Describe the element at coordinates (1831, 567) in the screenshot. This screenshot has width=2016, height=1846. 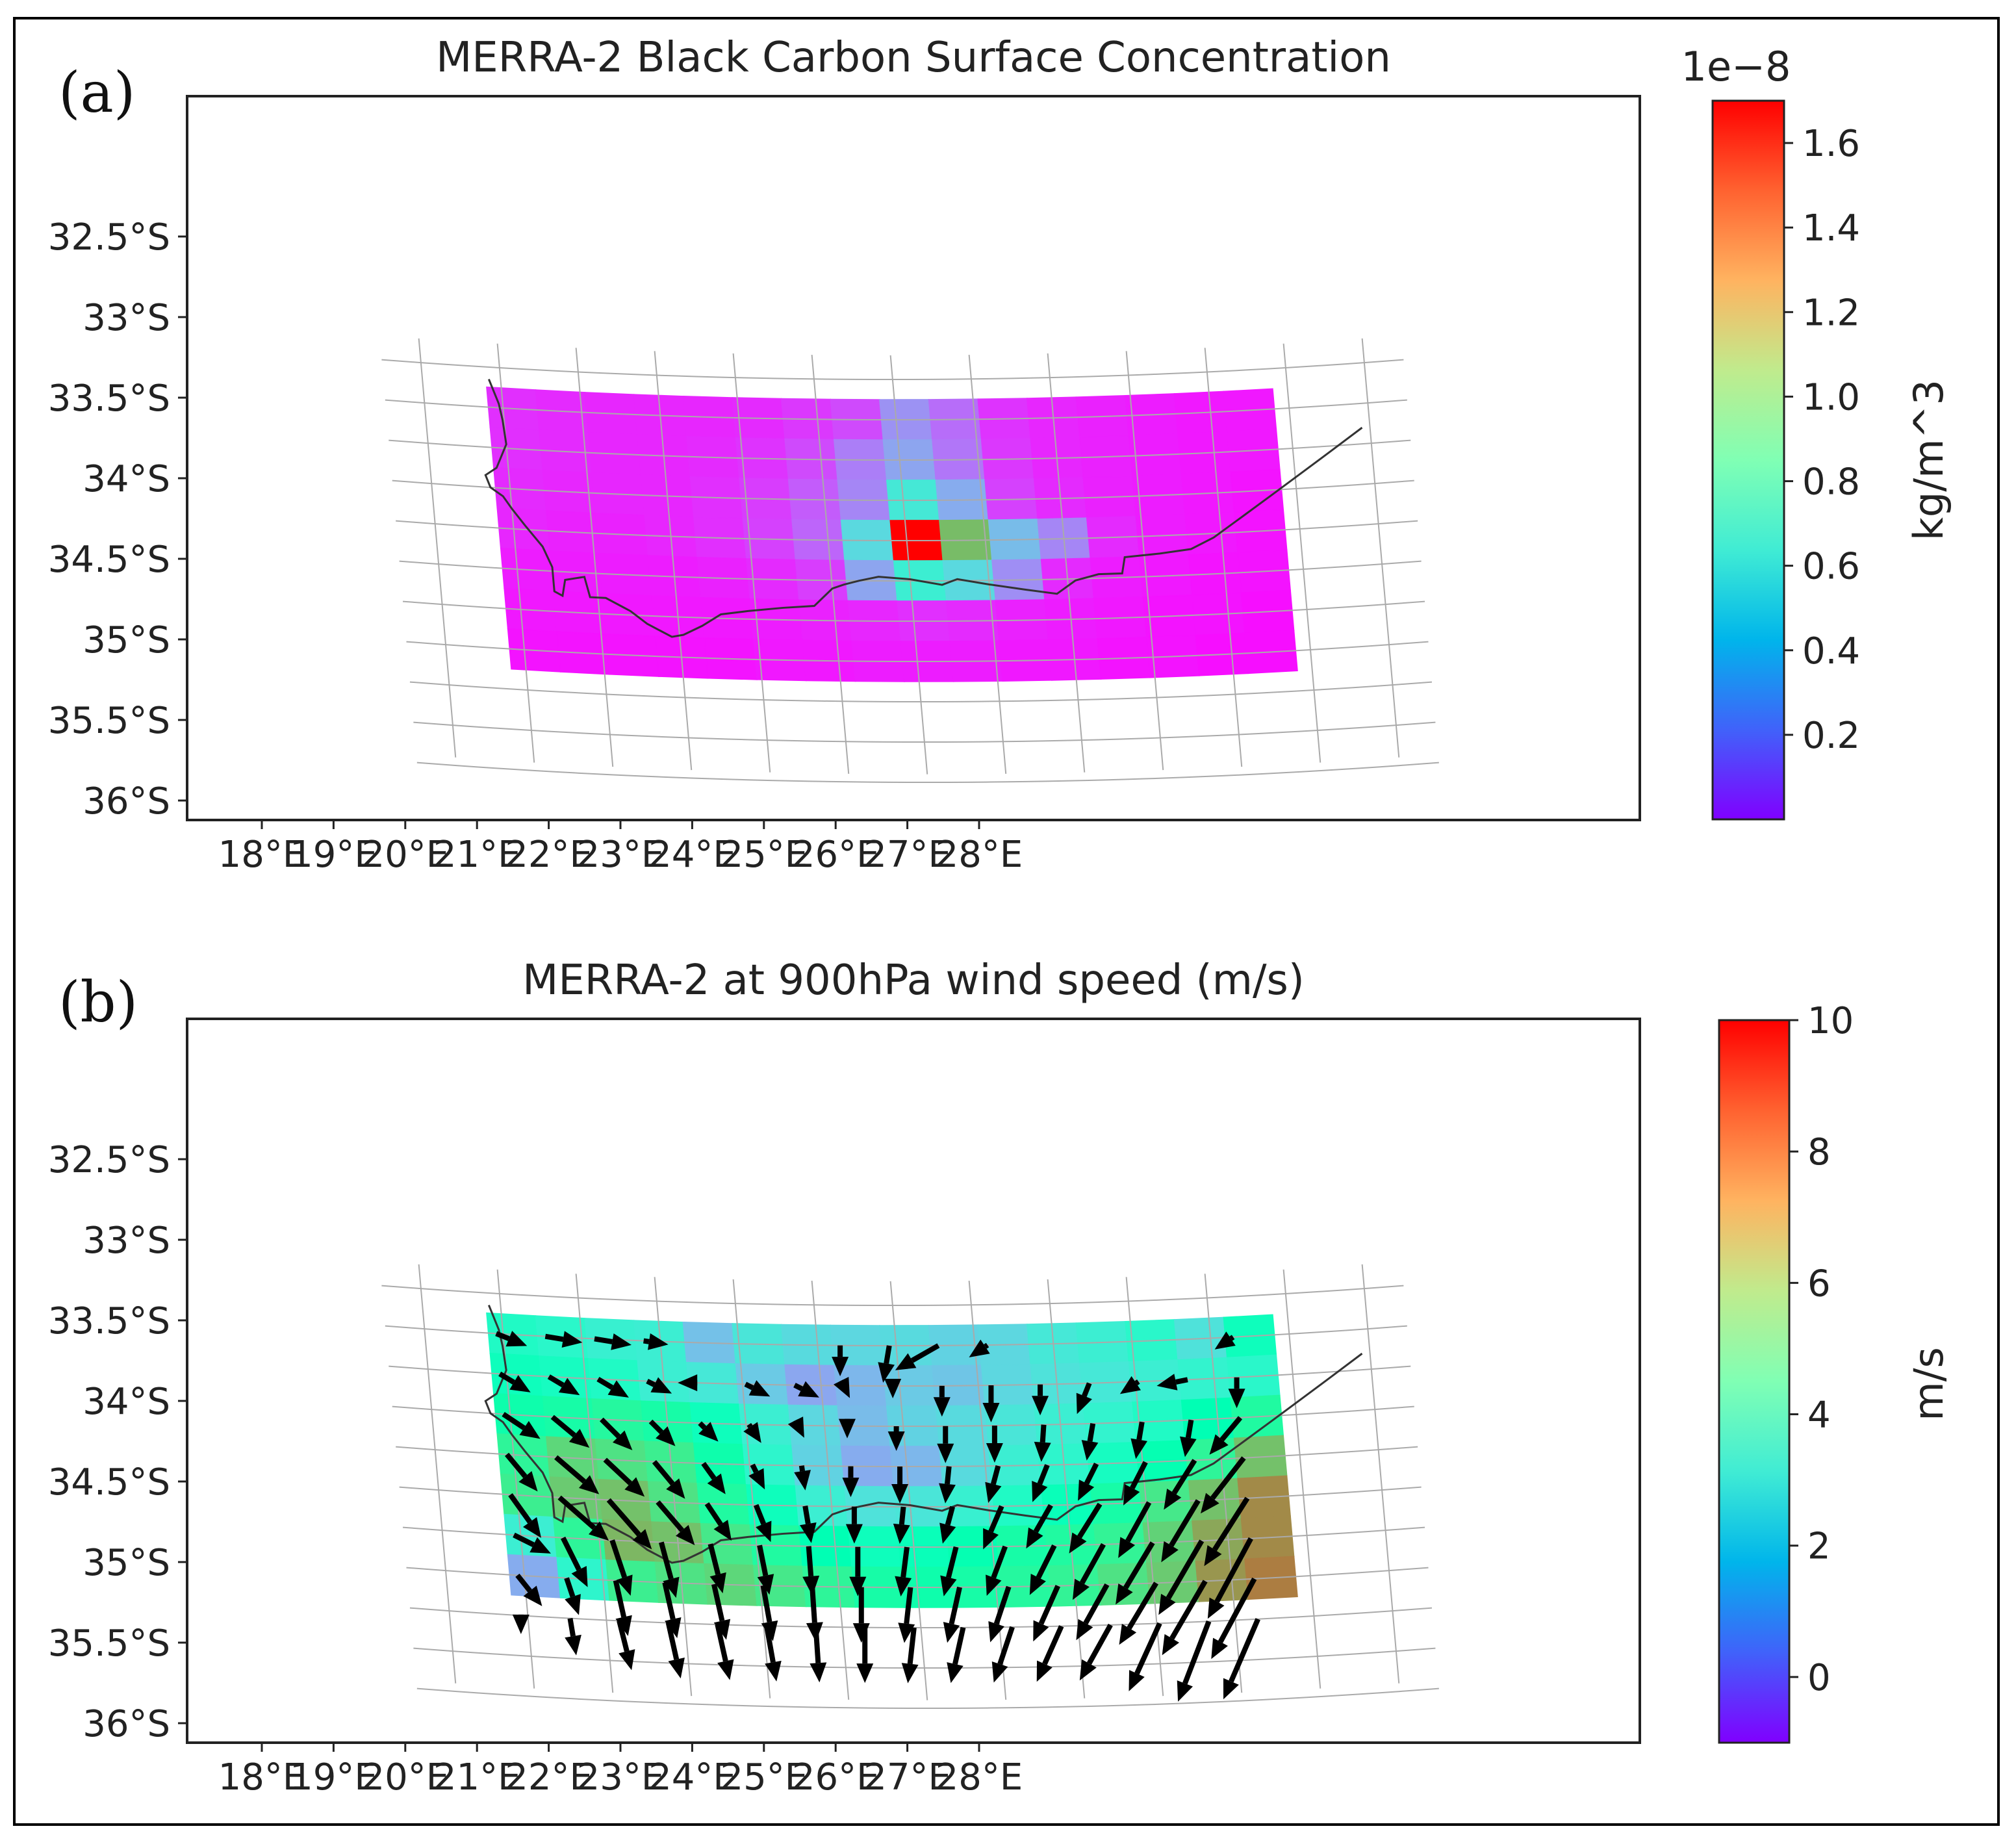
I see `panel-a-colorbar-tick-label: 0.6` at that location.